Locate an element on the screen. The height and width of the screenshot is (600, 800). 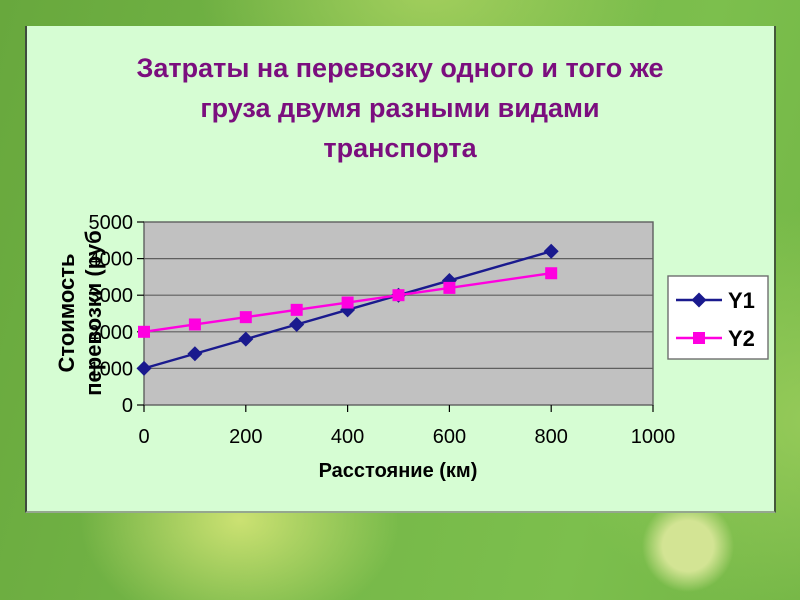
y-tick-label: 0 is located at coordinates (127, 406).